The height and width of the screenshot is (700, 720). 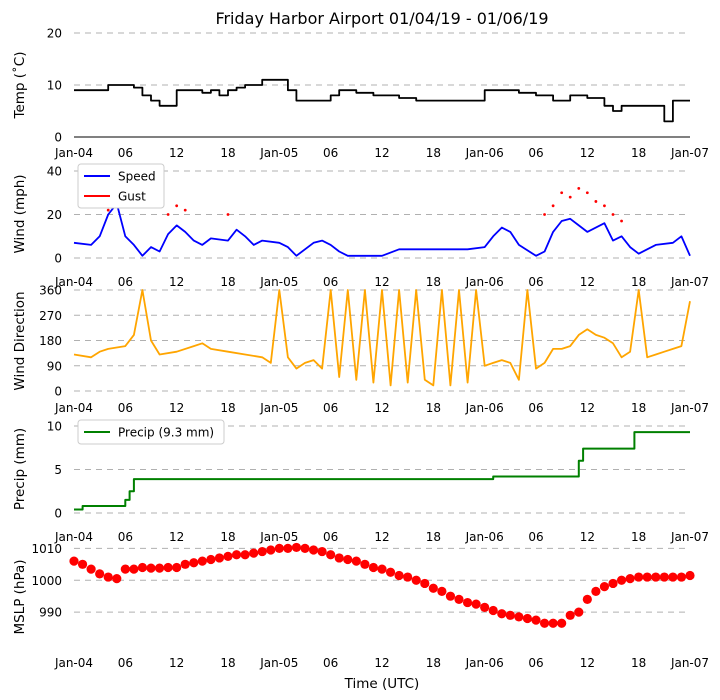 I want to click on y-axis-label: Precip (mm), so click(x=20, y=469).